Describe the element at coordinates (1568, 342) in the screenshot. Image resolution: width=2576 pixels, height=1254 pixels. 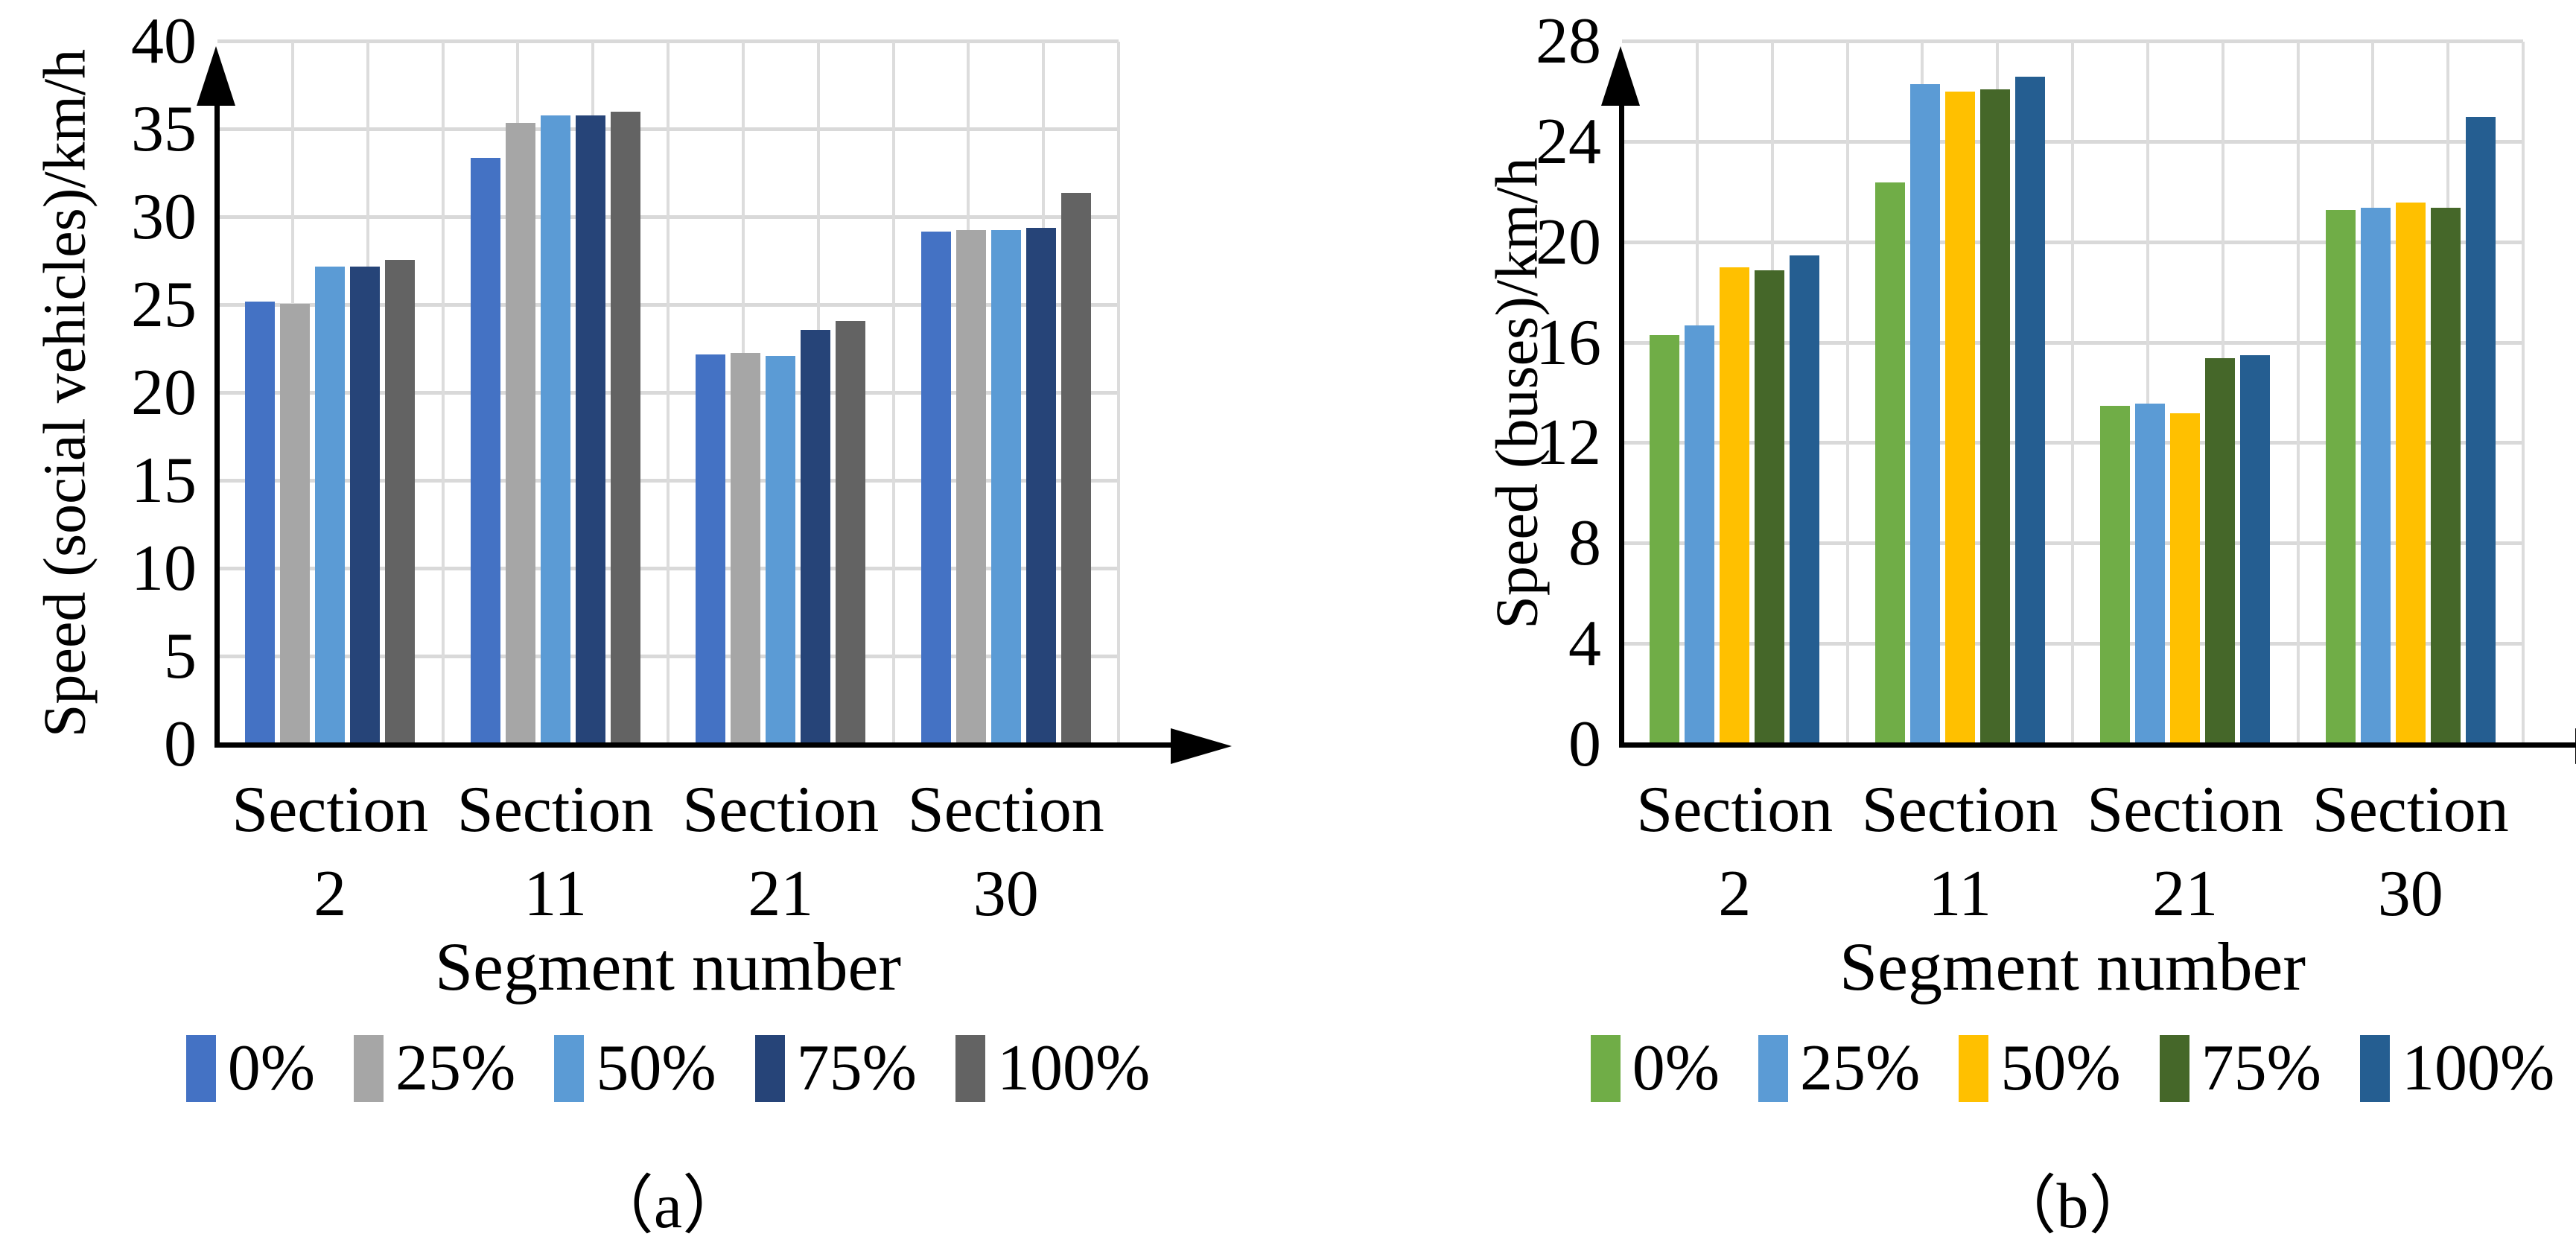
I see `y-tick-16: 16` at that location.